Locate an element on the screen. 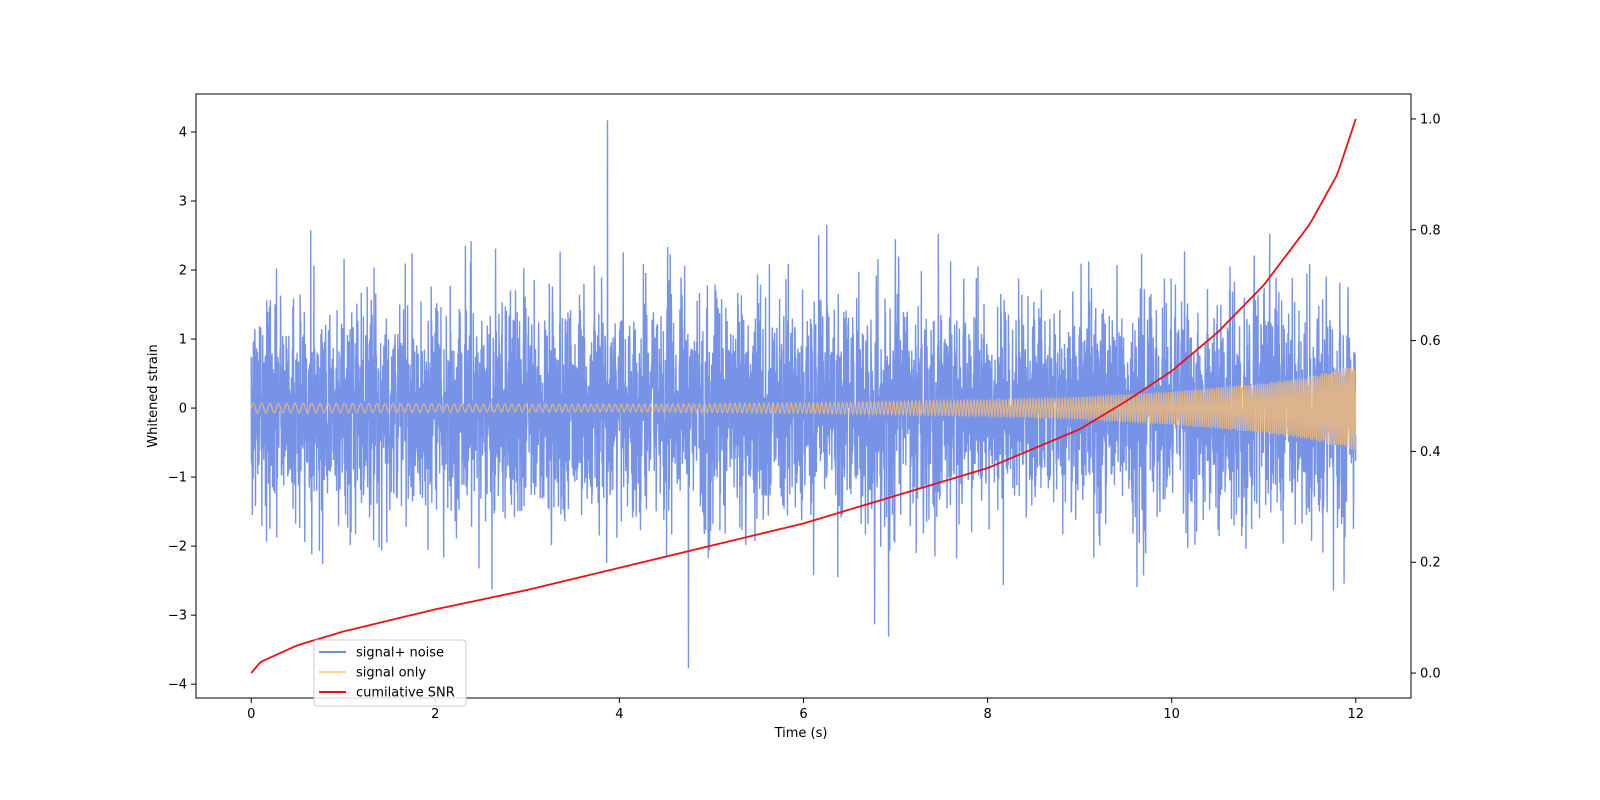 The height and width of the screenshot is (800, 1600). y-tick-label: −4 is located at coordinates (177, 685).